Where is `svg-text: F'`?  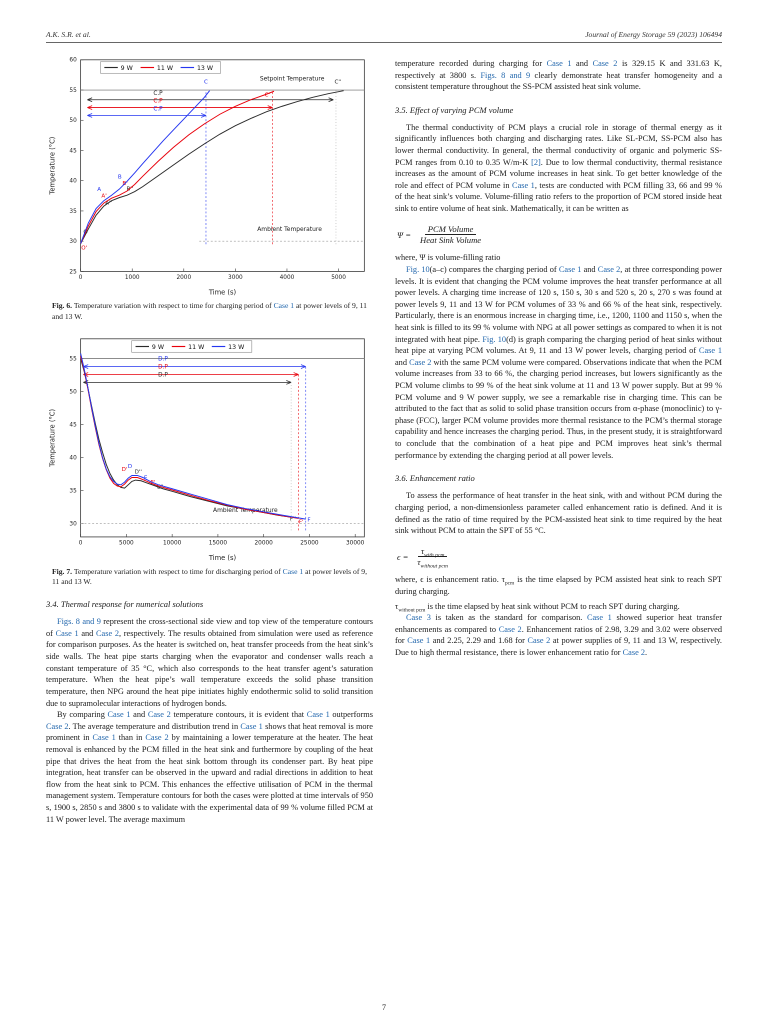
svg-text: F' is located at coordinates (301, 523).